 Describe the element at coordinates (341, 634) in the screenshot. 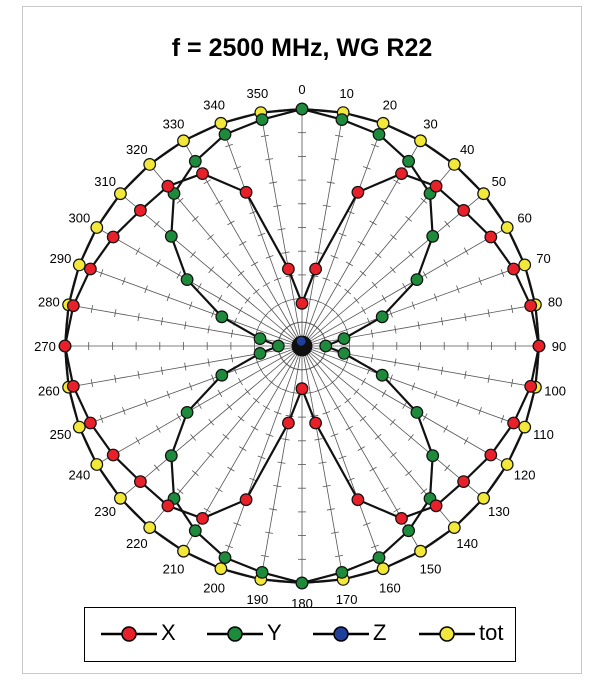

I see `legend-swatch-z` at that location.